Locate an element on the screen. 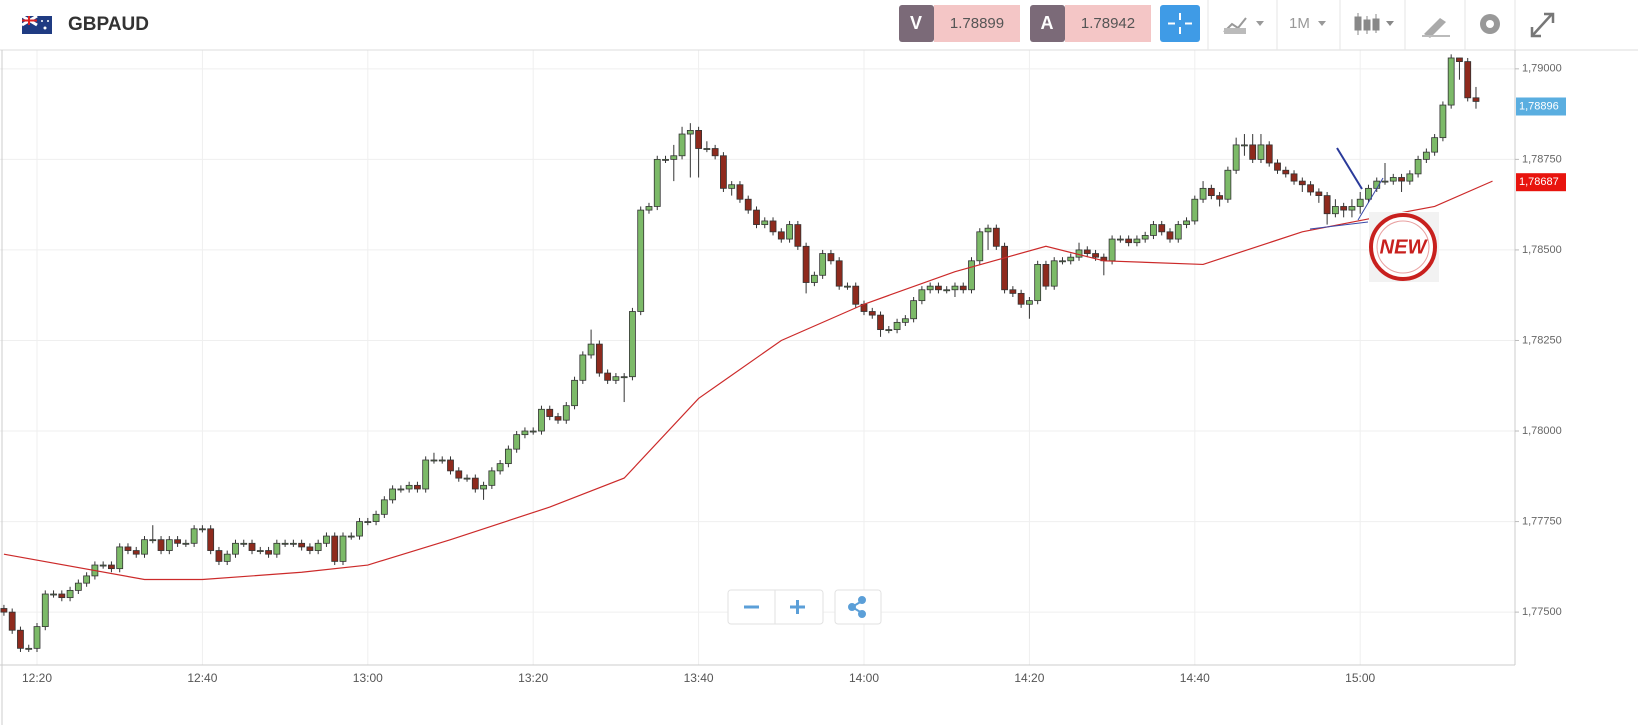 Image resolution: width=1638 pixels, height=725 pixels. share is located at coordinates (857, 607).